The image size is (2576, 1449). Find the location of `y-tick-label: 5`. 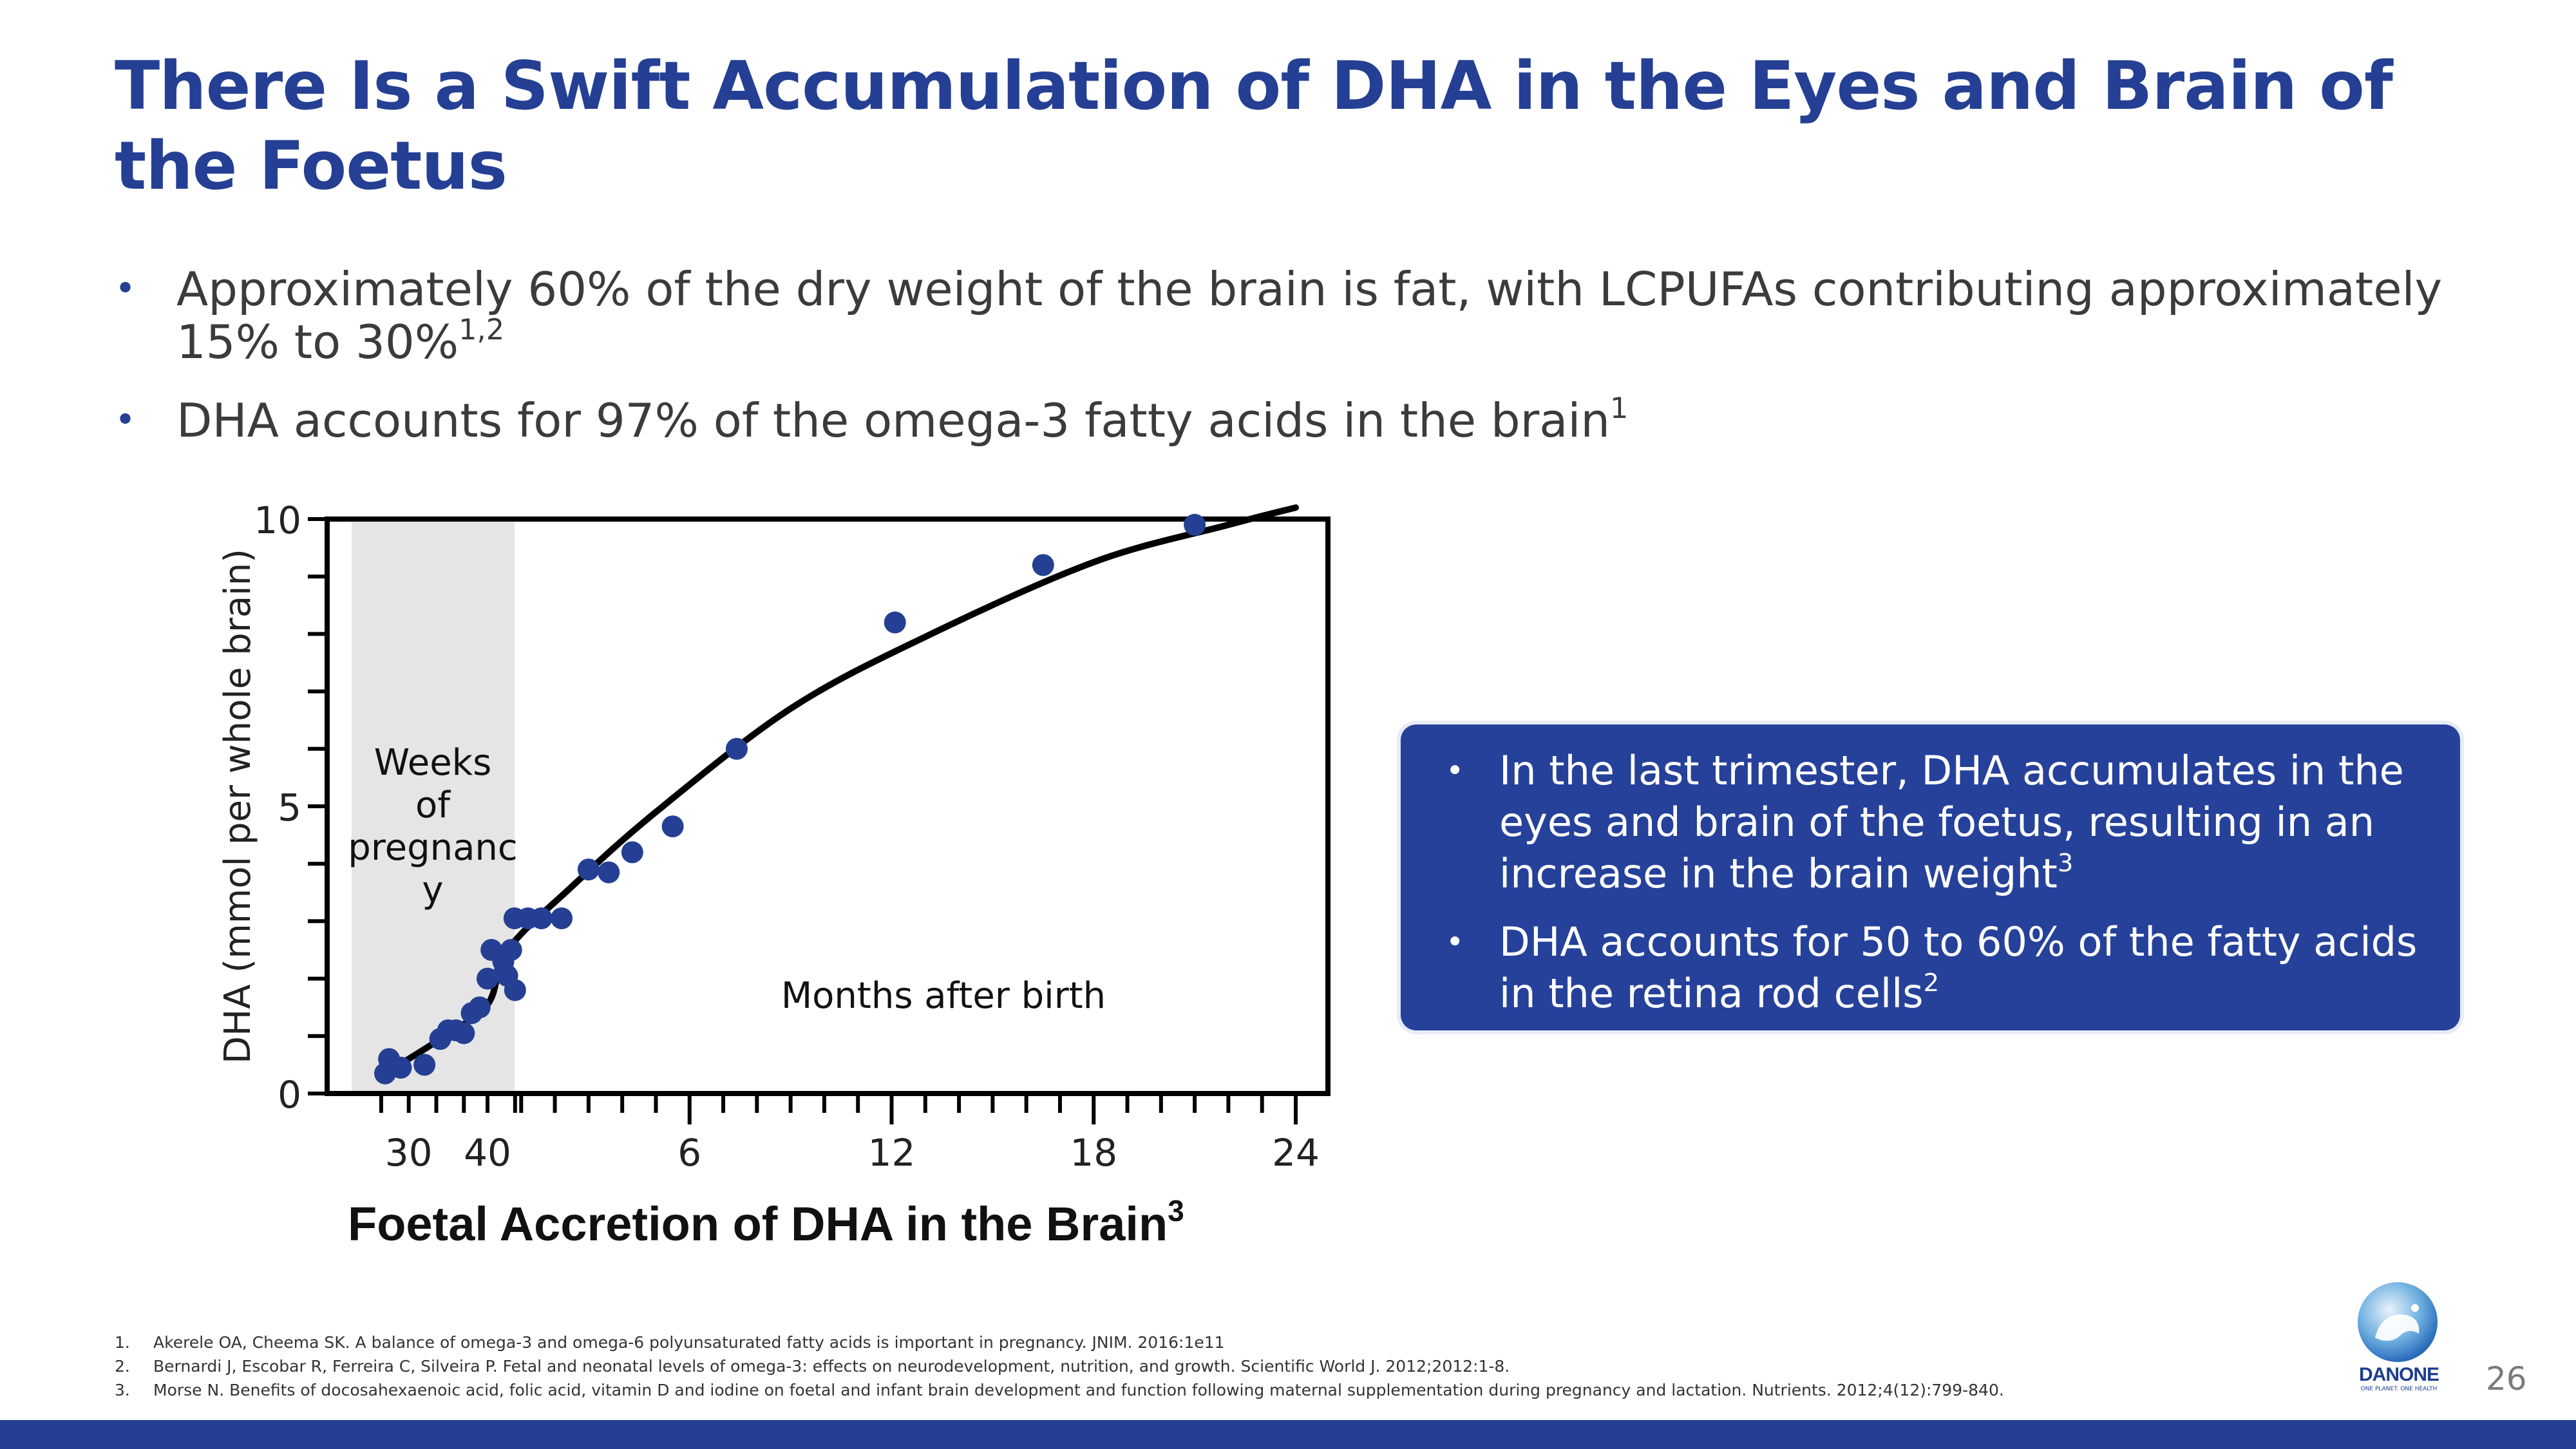

y-tick-label: 5 is located at coordinates (289, 808).